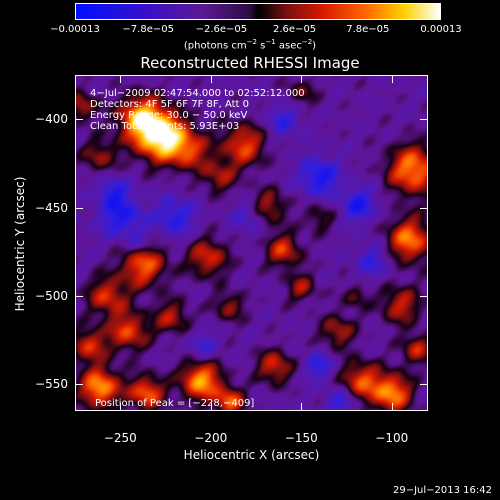  I want to click on colorbar, so click(258, 11).